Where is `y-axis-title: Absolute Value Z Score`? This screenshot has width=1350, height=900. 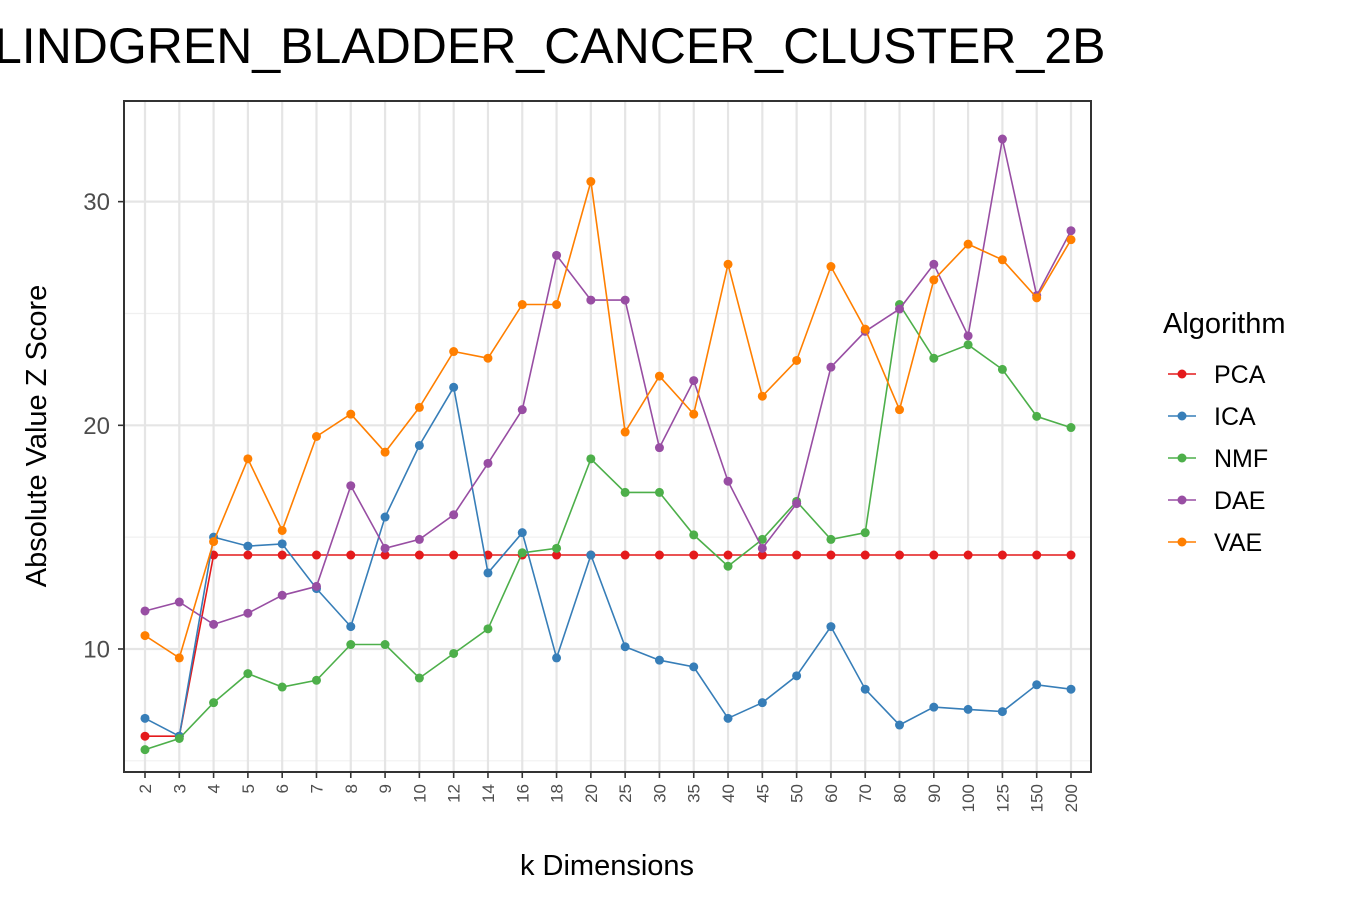
y-axis-title: Absolute Value Z Score is located at coordinates (37, 436).